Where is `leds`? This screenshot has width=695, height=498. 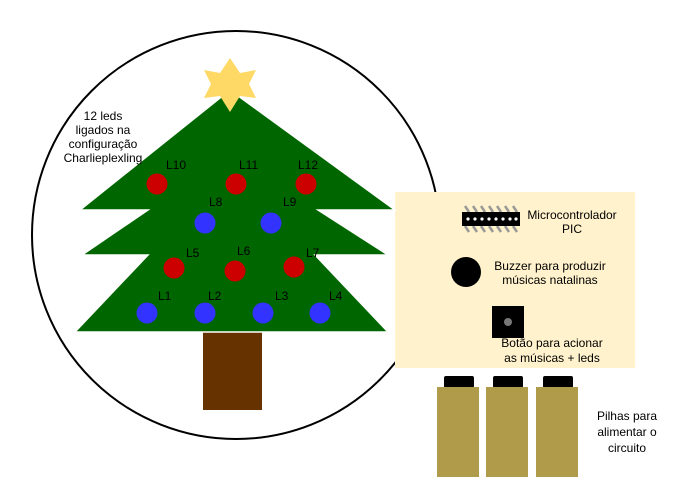 leds is located at coordinates (233, 248).